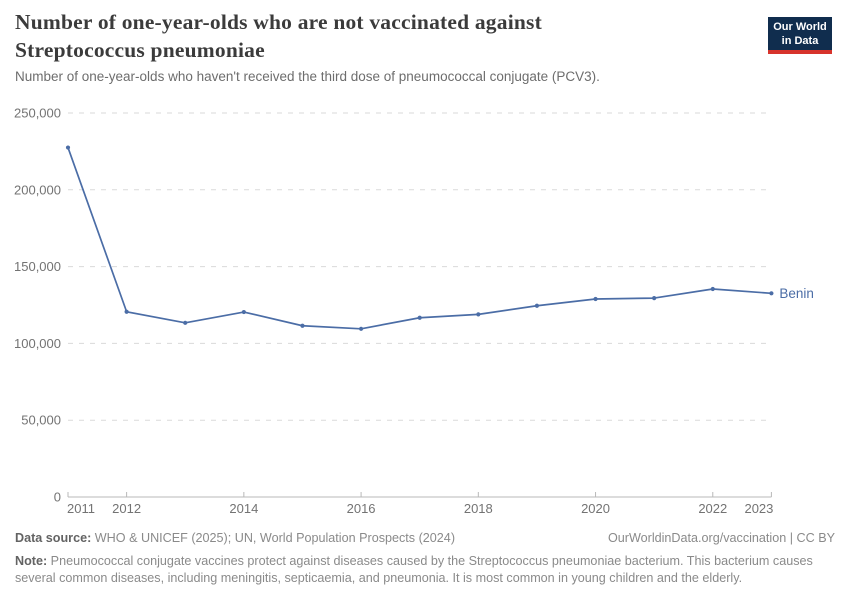 The width and height of the screenshot is (850, 600). I want to click on x-axis-tick-label: 2018, so click(478, 508).